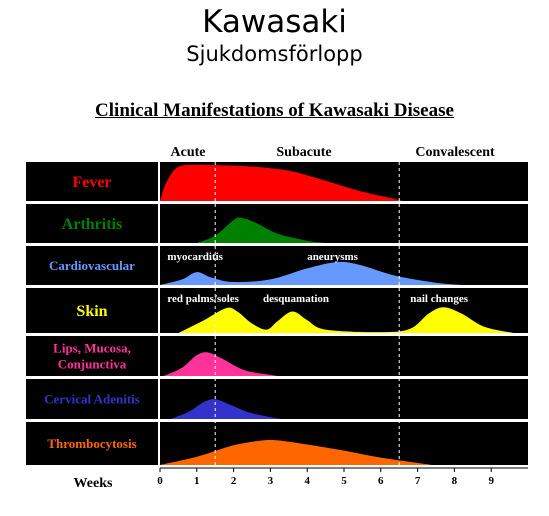 The width and height of the screenshot is (549, 516). Describe the element at coordinates (92, 348) in the screenshot. I see `row-label-lips-mucosa-conjunctiva-line-1: Lips, Mucosa,` at that location.